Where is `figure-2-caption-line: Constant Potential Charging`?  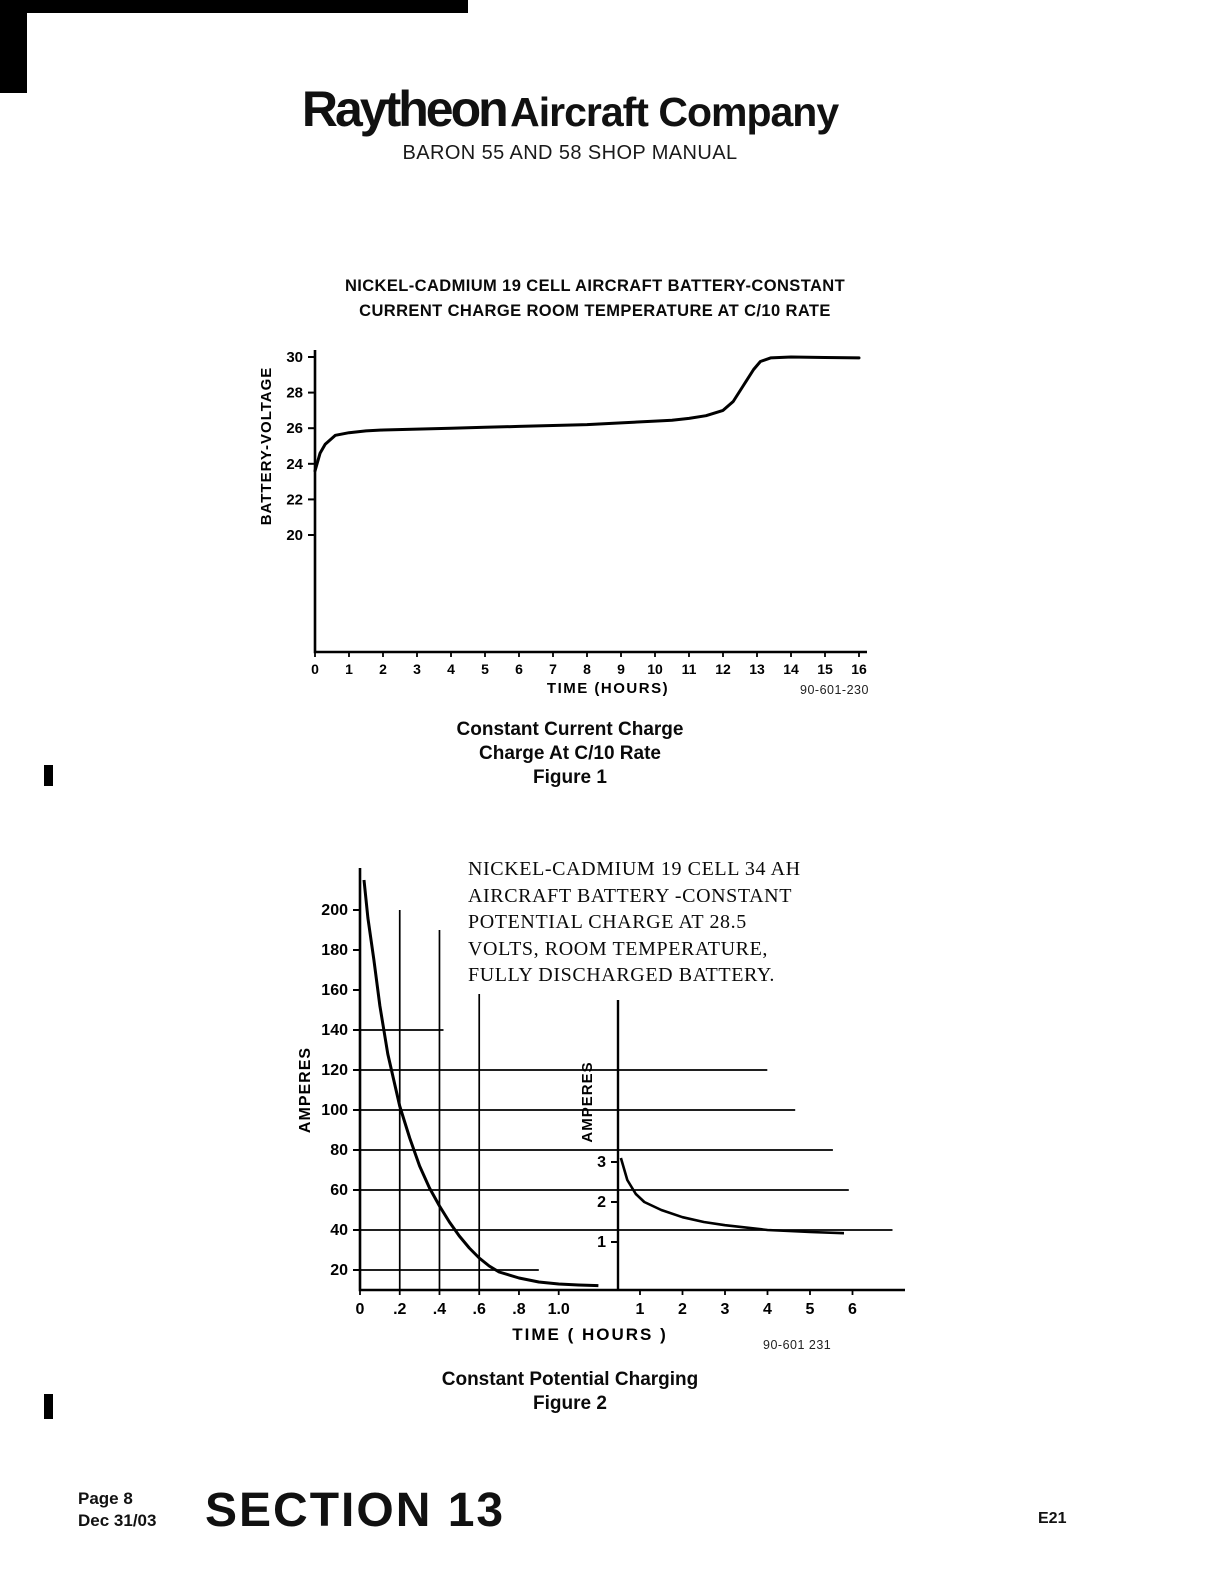
figure-2-caption-line: Constant Potential Charging is located at coordinates (570, 1379).